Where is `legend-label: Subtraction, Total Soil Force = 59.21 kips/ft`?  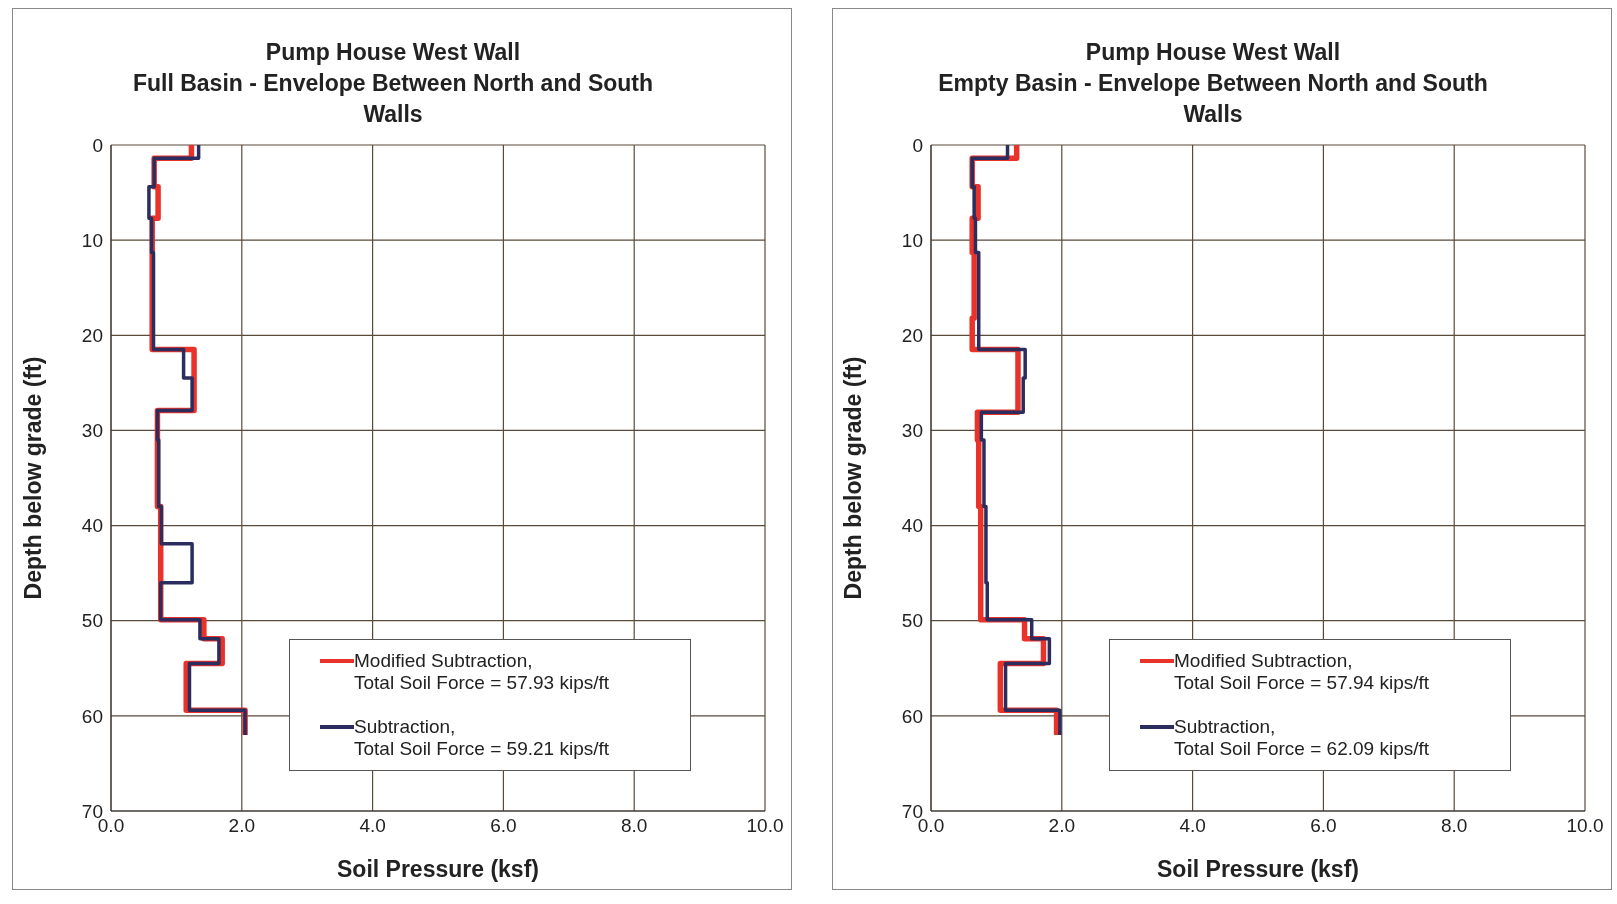 legend-label: Subtraction, Total Soil Force = 59.21 kips/ft is located at coordinates (482, 738).